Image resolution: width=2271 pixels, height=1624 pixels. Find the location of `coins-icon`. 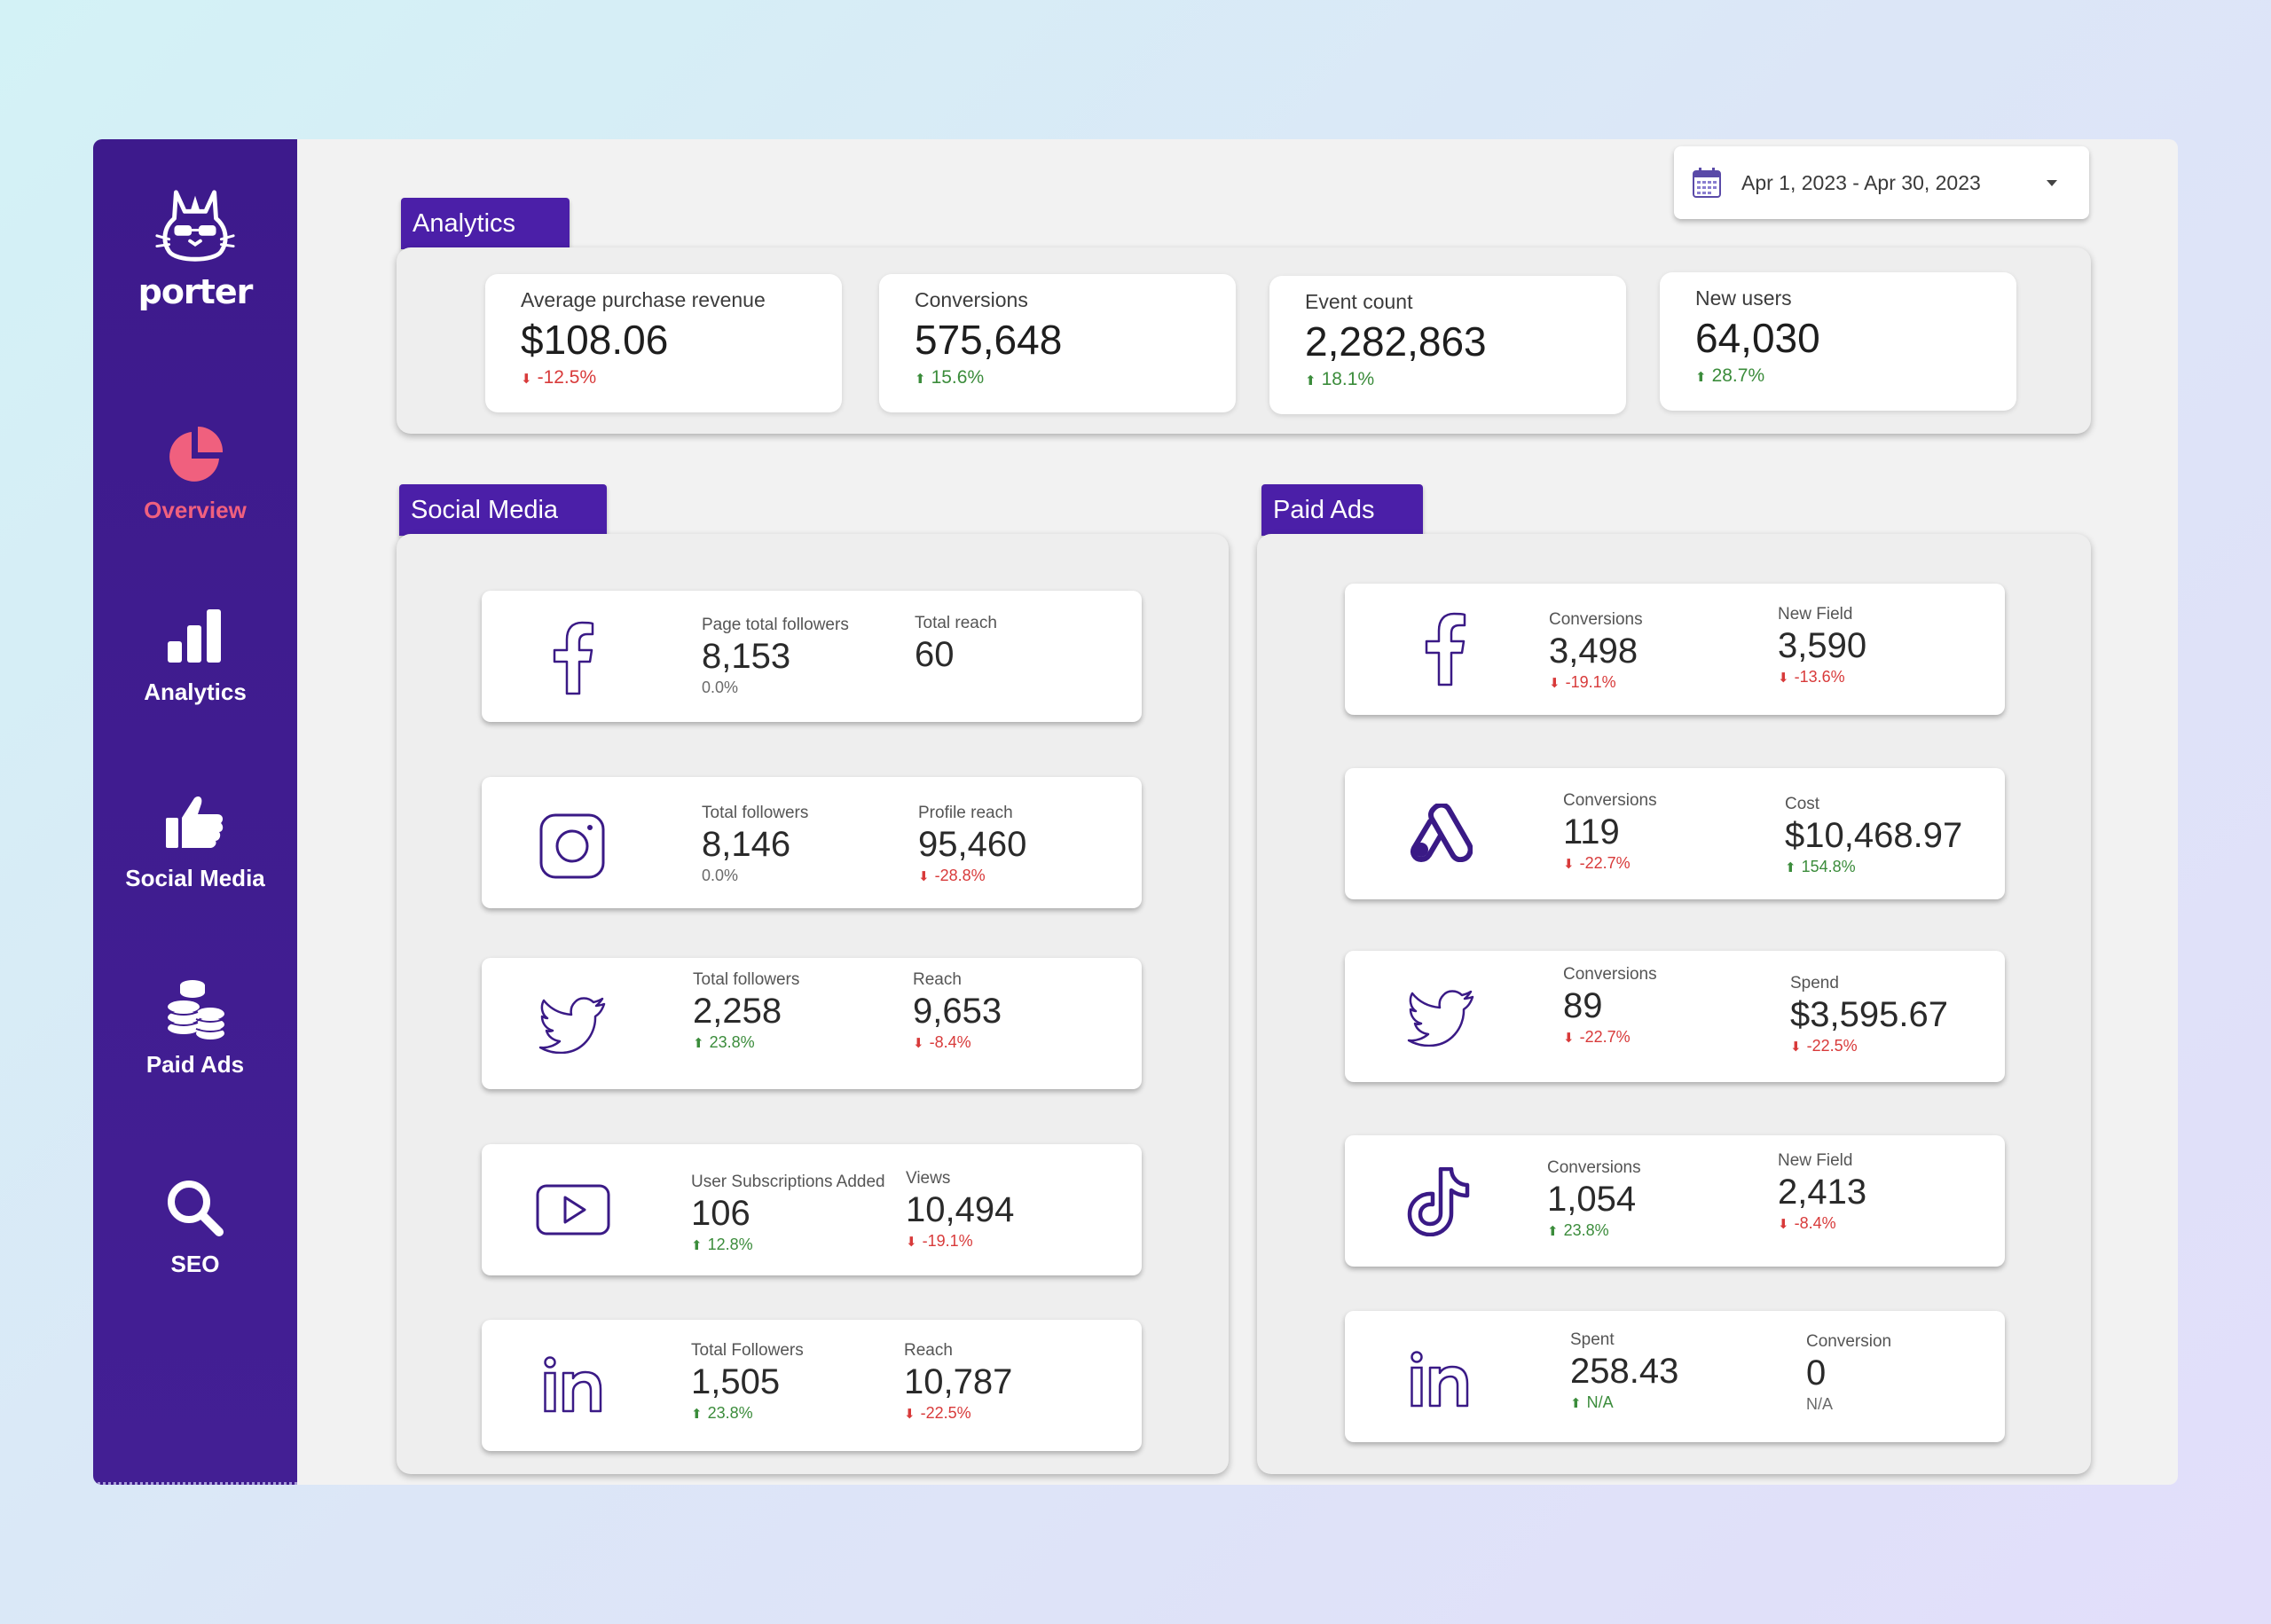

coins-icon is located at coordinates (195, 1009).